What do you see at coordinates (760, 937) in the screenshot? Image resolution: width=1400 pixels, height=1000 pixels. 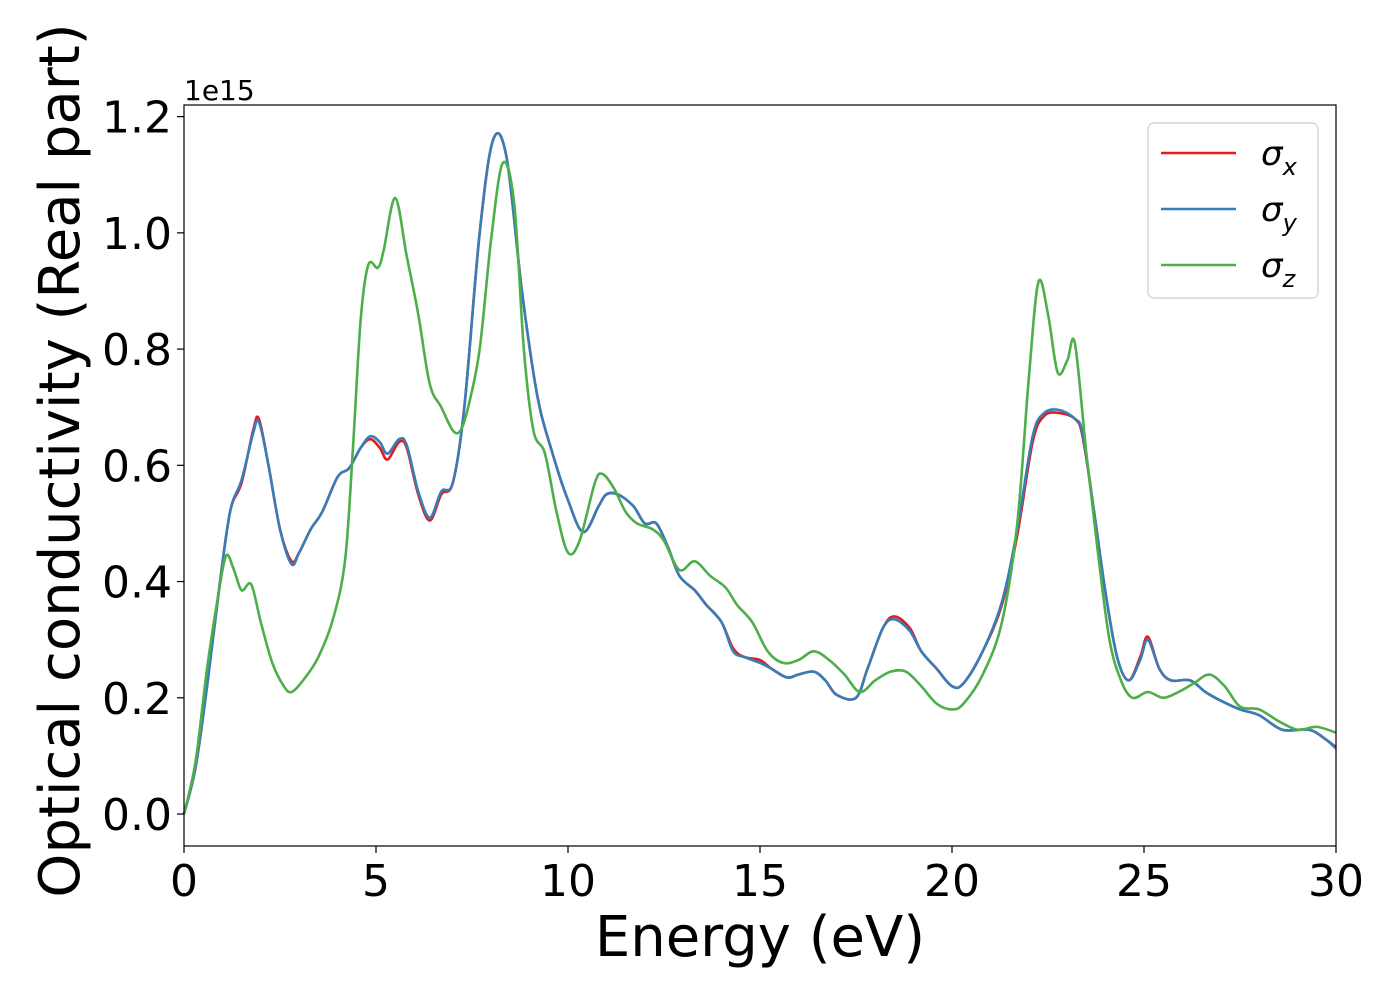 I see `x-axis-label: Energy (eV)` at bounding box center [760, 937].